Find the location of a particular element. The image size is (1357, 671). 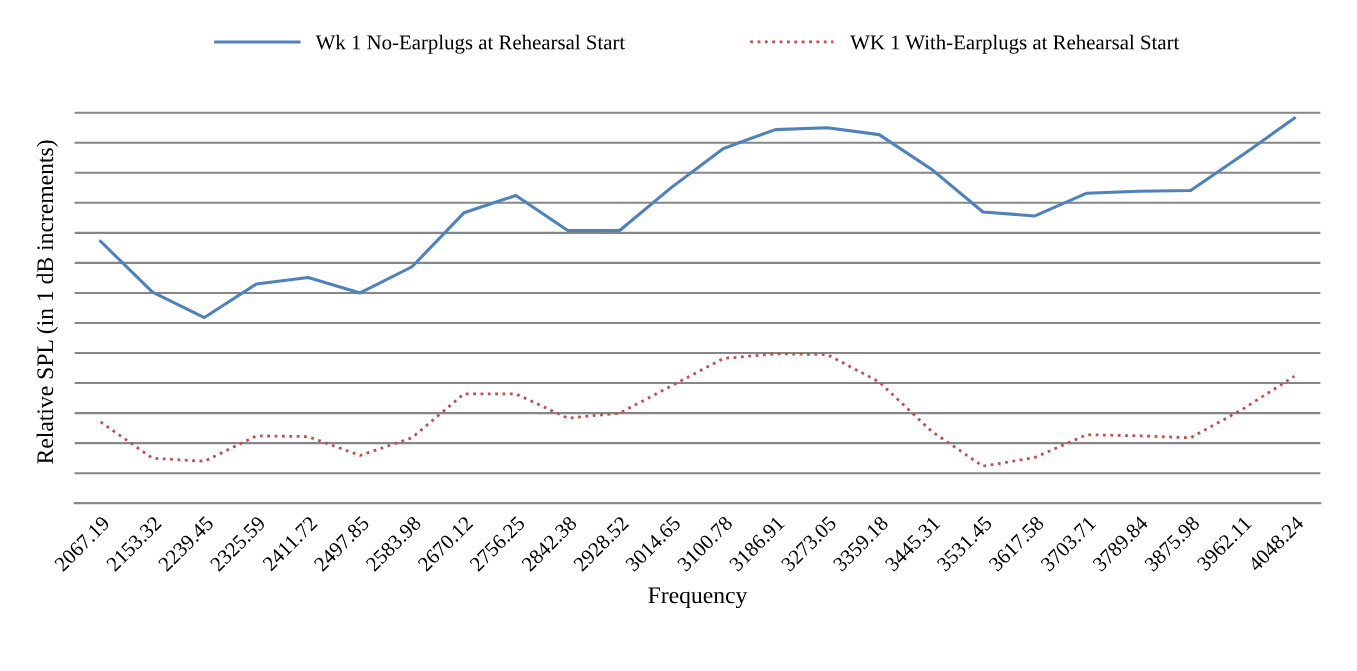

y-axis-title: Relative SPL (in 1 dB increments) is located at coordinates (47, 302).